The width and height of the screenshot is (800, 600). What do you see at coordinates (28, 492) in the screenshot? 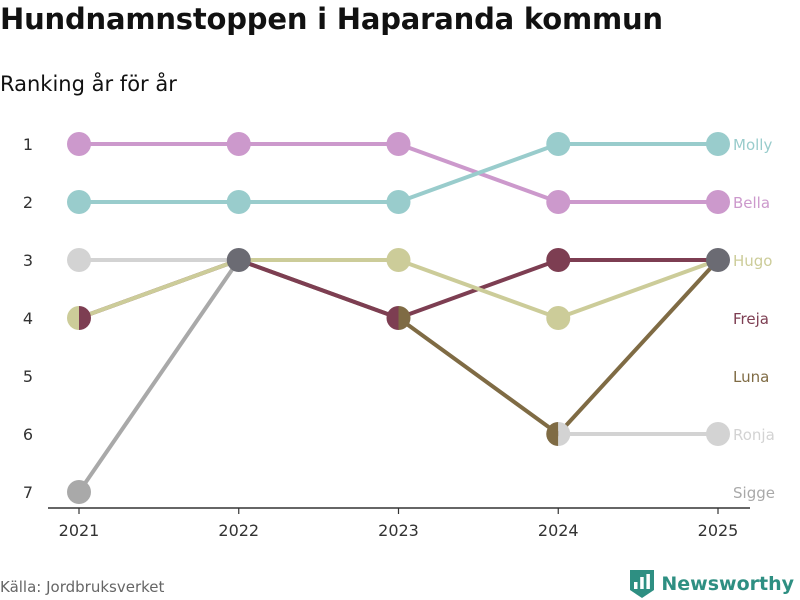
I see `y-tick-label: 7` at bounding box center [28, 492].